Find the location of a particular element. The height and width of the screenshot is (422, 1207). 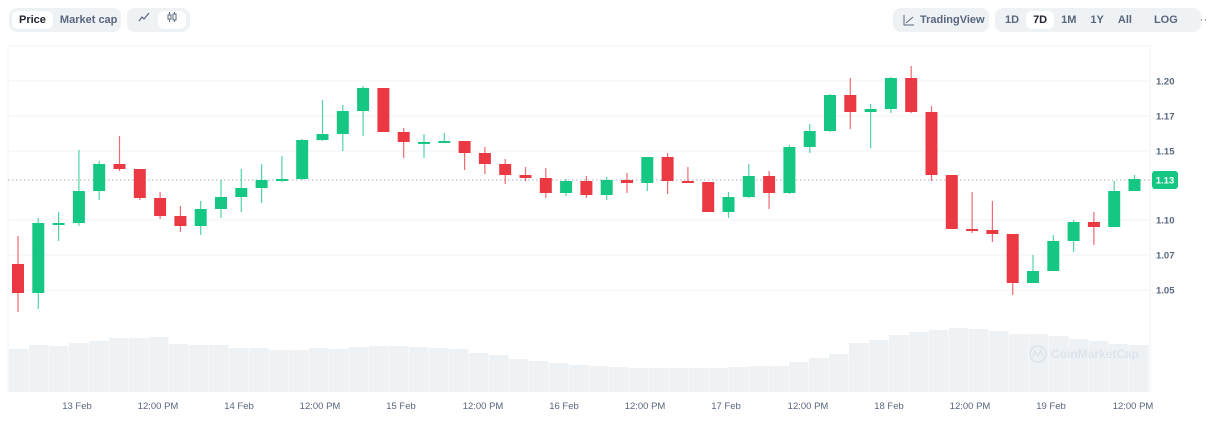

range-1y: 1Y is located at coordinates (1097, 20).